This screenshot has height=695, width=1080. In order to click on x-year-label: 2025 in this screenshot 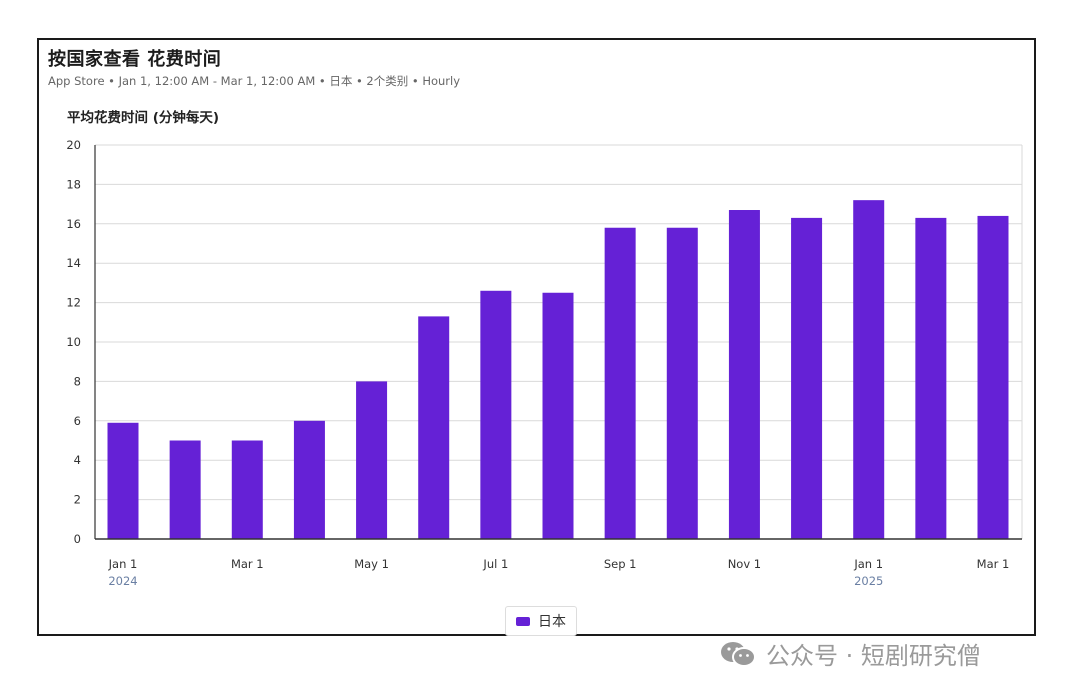, I will do `click(868, 581)`.